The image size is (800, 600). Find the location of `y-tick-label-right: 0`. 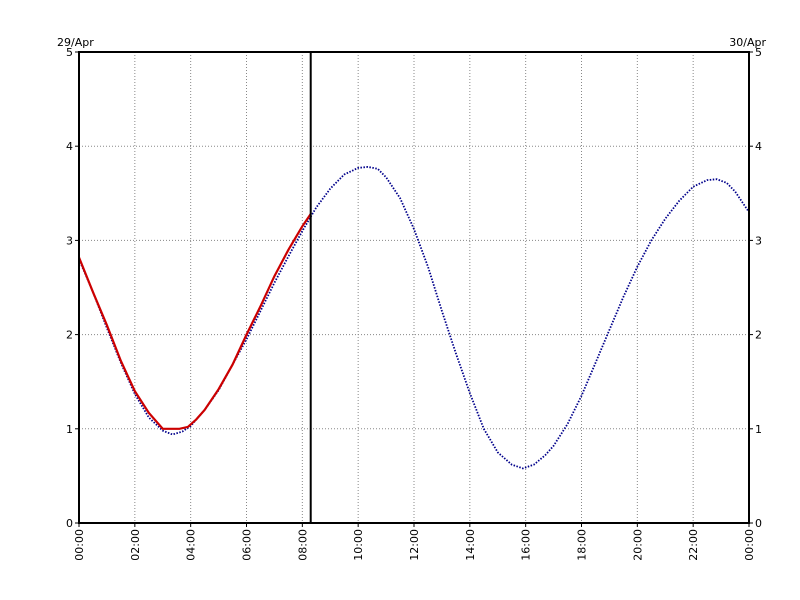

y-tick-label-right: 0 is located at coordinates (758, 523).